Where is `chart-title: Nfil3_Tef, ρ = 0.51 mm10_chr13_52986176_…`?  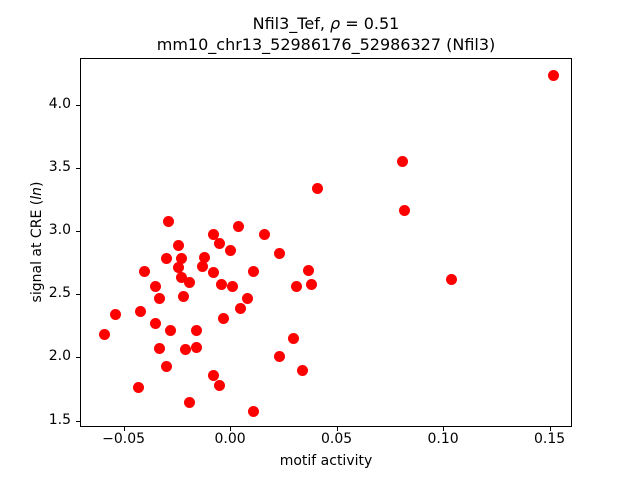 chart-title: Nfil3_Tef, ρ = 0.51 mm10_chr13_52986176_… is located at coordinates (326, 34).